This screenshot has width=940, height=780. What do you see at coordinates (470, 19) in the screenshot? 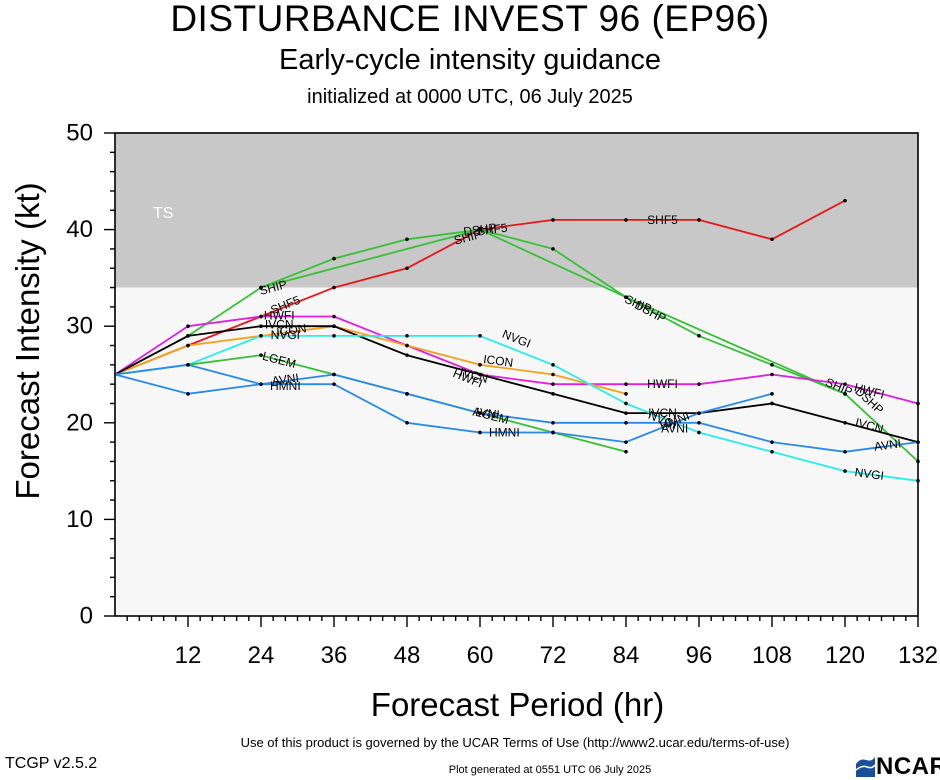
I see `chart-title: DISTURBANCE INVEST 96 (EP96)` at bounding box center [470, 19].